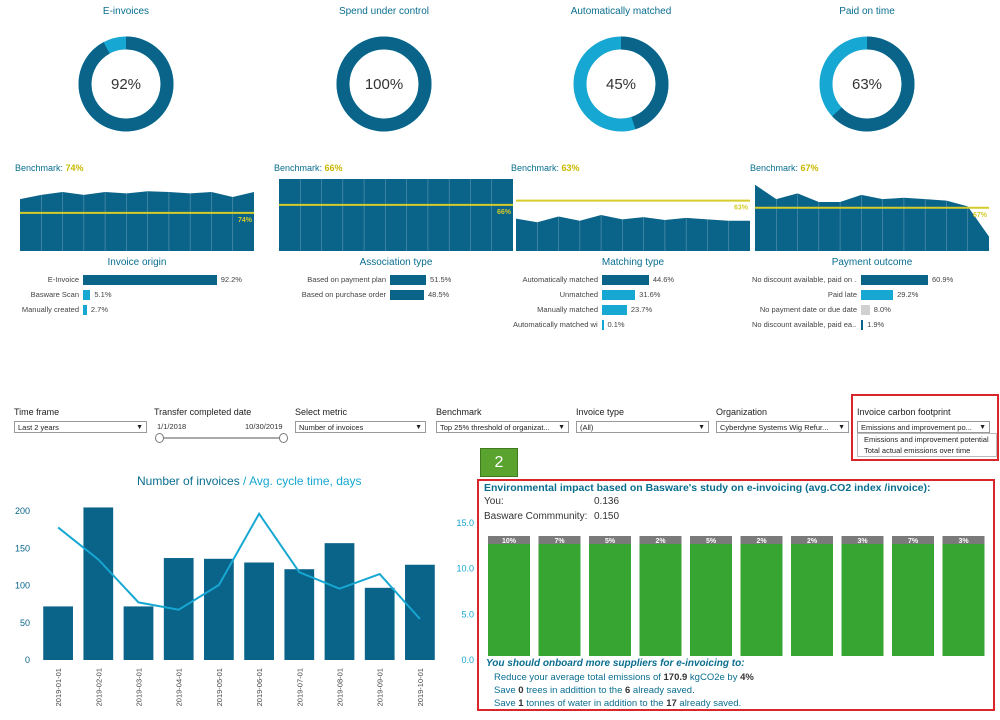  What do you see at coordinates (633, 310) in the screenshot?
I see `breakdown-row: Manually matched 23.7%` at bounding box center [633, 310].